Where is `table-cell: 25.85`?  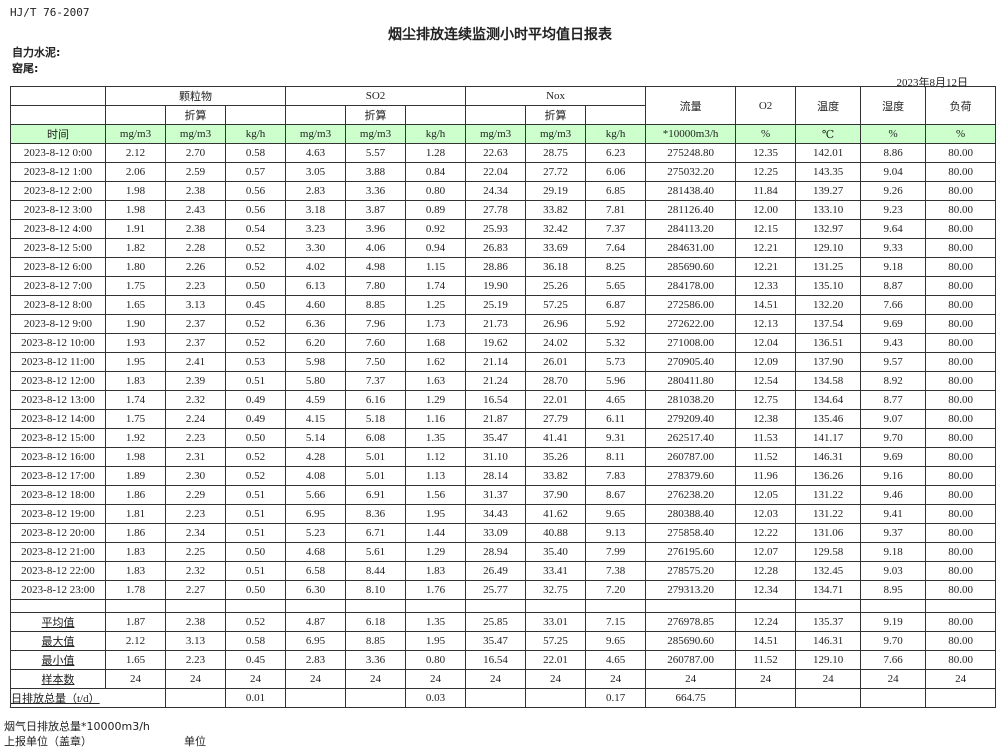
table-cell: 25.85 is located at coordinates (496, 622).